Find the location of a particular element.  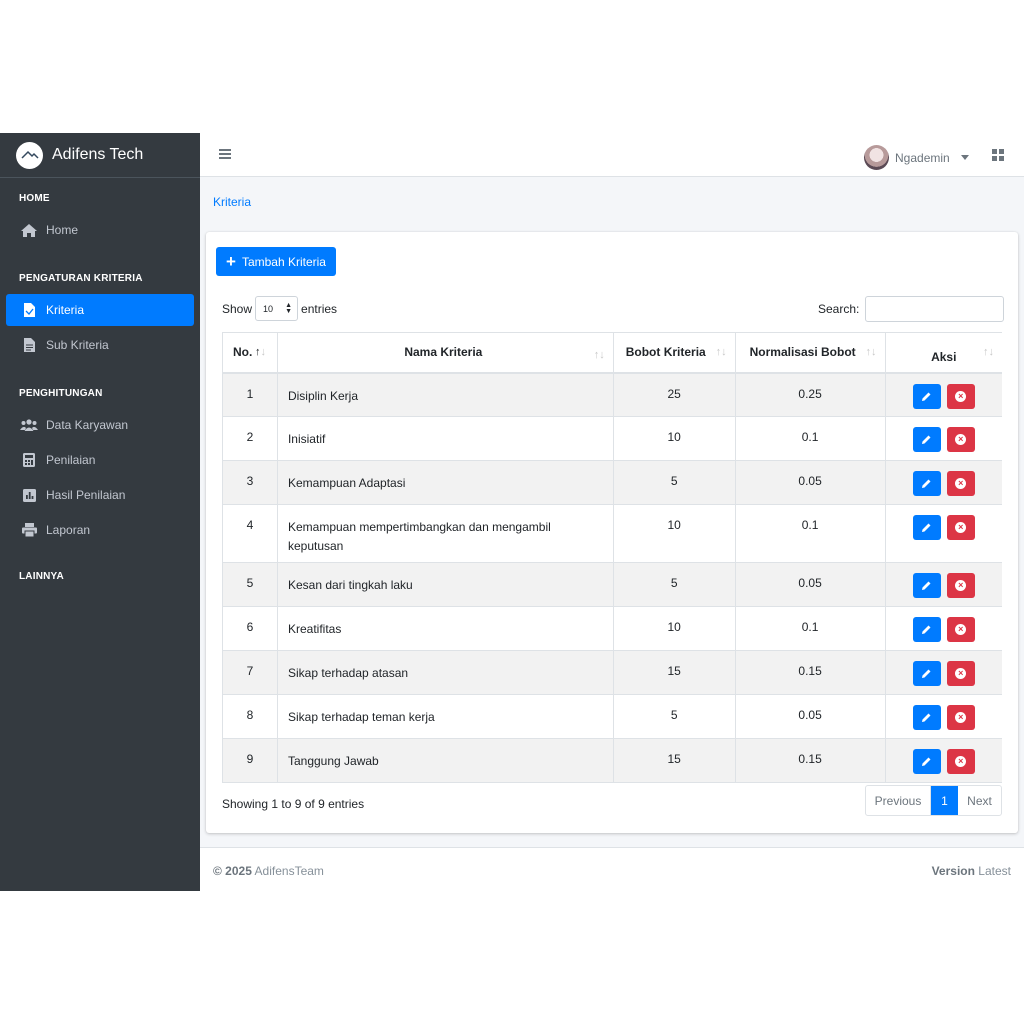

page-1-button: 1 is located at coordinates (944, 800).